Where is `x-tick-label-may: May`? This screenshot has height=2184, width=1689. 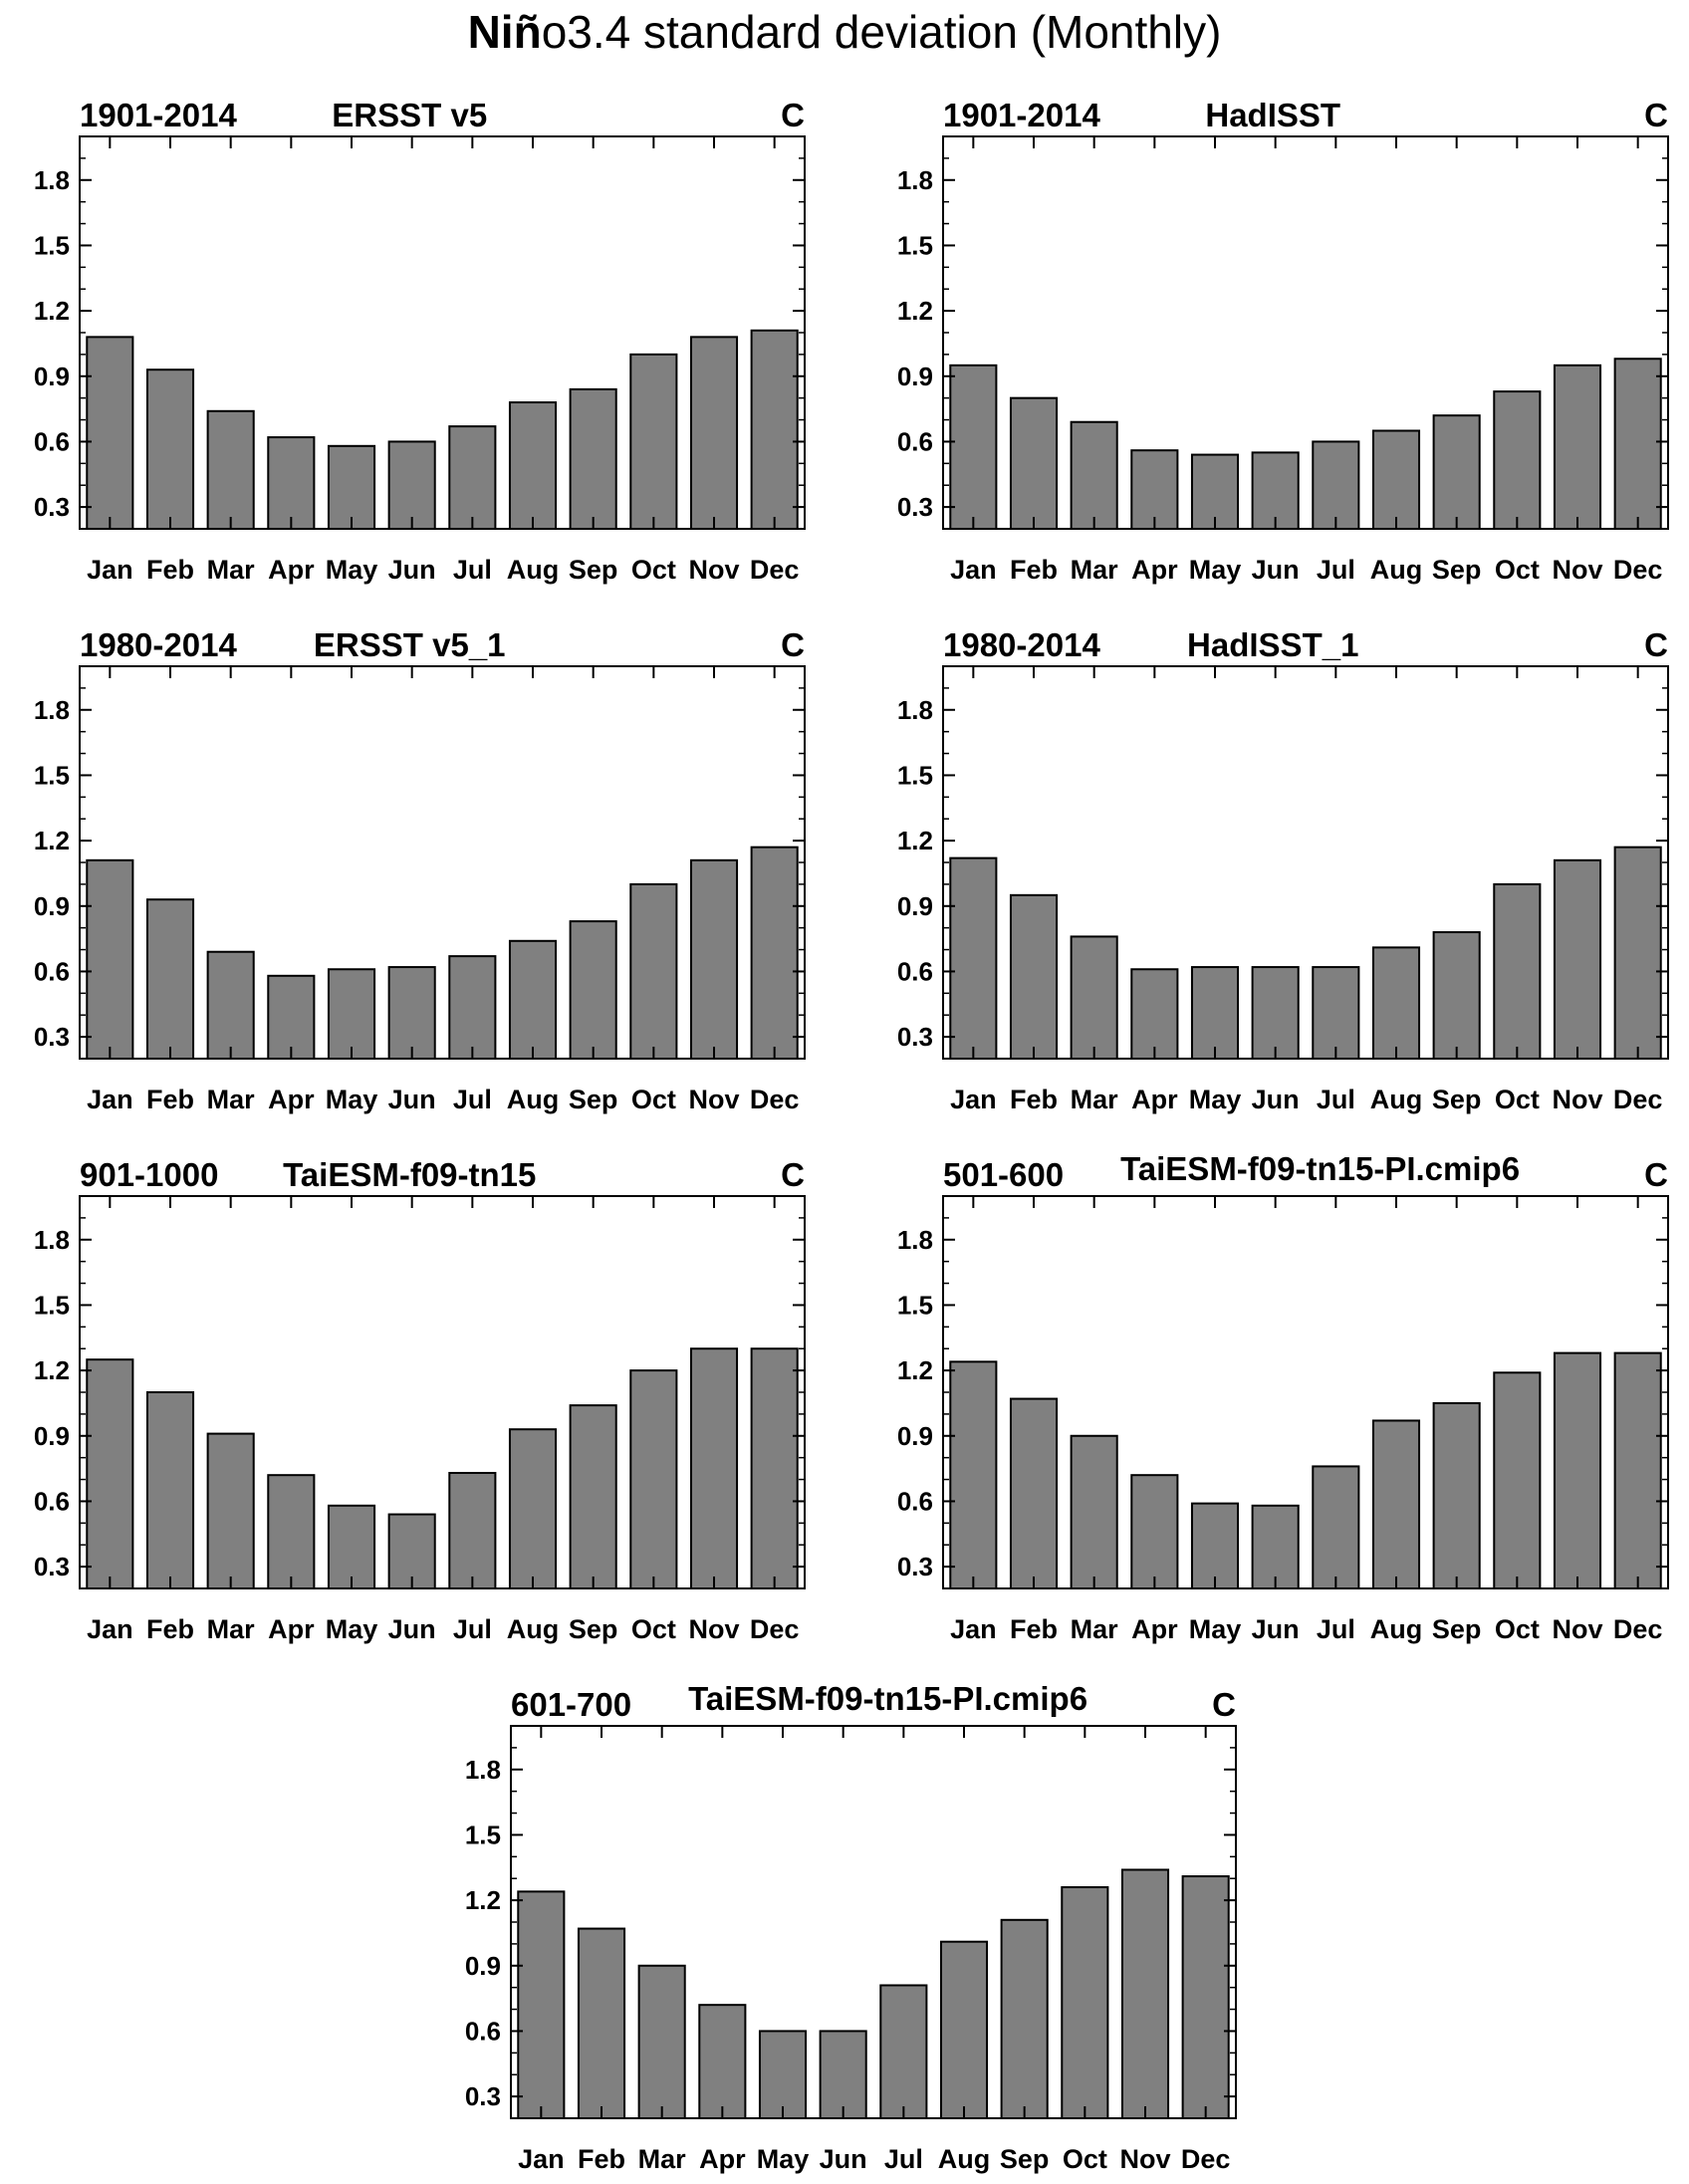
x-tick-label-may: May is located at coordinates (1215, 1099).